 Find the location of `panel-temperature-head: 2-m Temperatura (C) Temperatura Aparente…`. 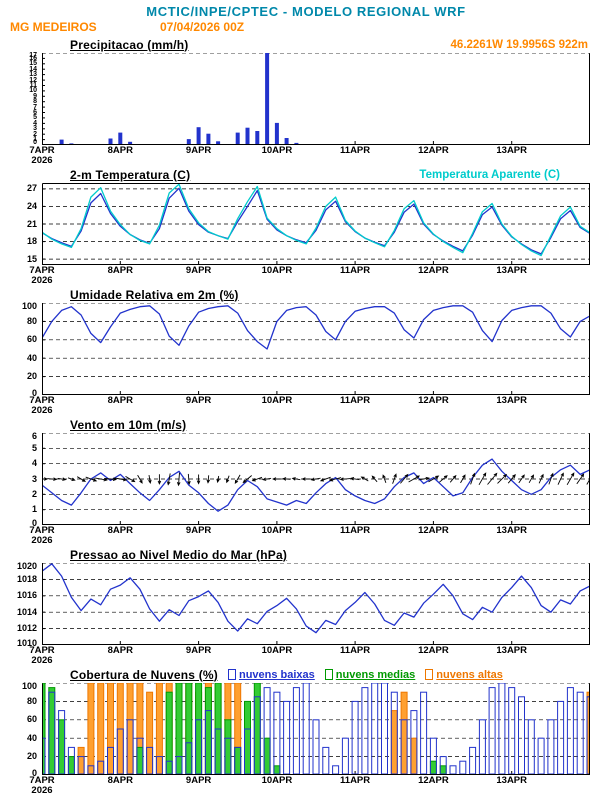

panel-temperature-head: 2-m Temperatura (C) Temperatura Aparente… is located at coordinates (306, 174).